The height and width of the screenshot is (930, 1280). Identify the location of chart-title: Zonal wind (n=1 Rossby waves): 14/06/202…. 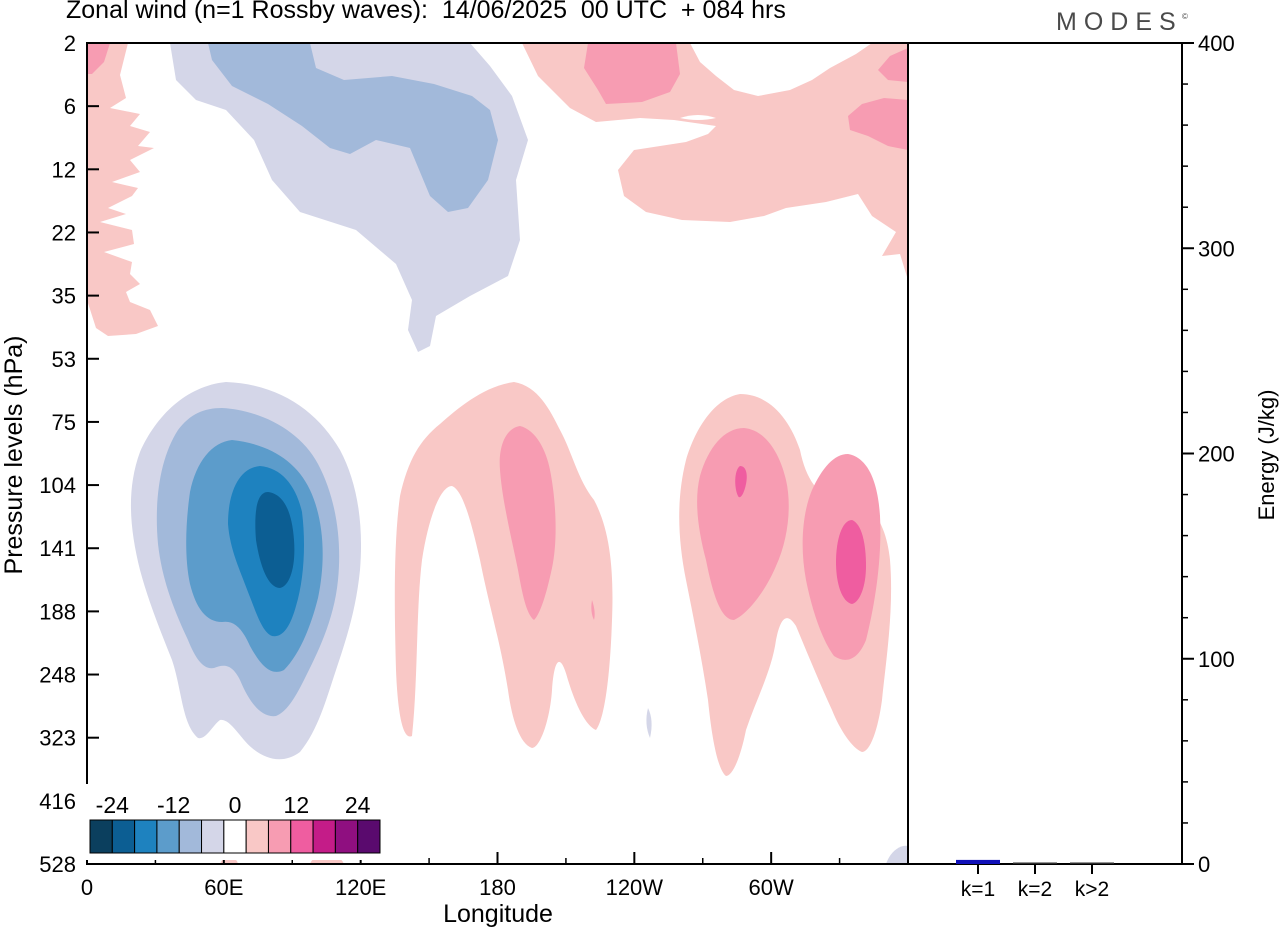
(426, 12).